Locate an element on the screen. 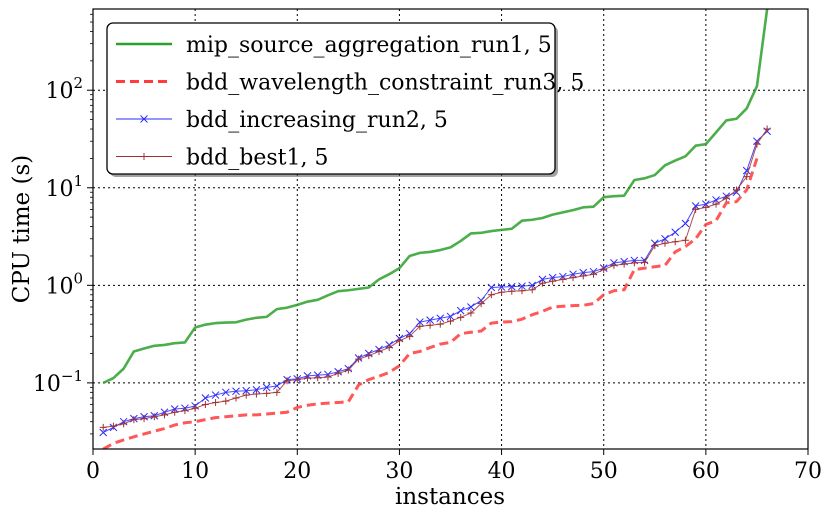  x-tick-label: 0 is located at coordinates (93, 471).